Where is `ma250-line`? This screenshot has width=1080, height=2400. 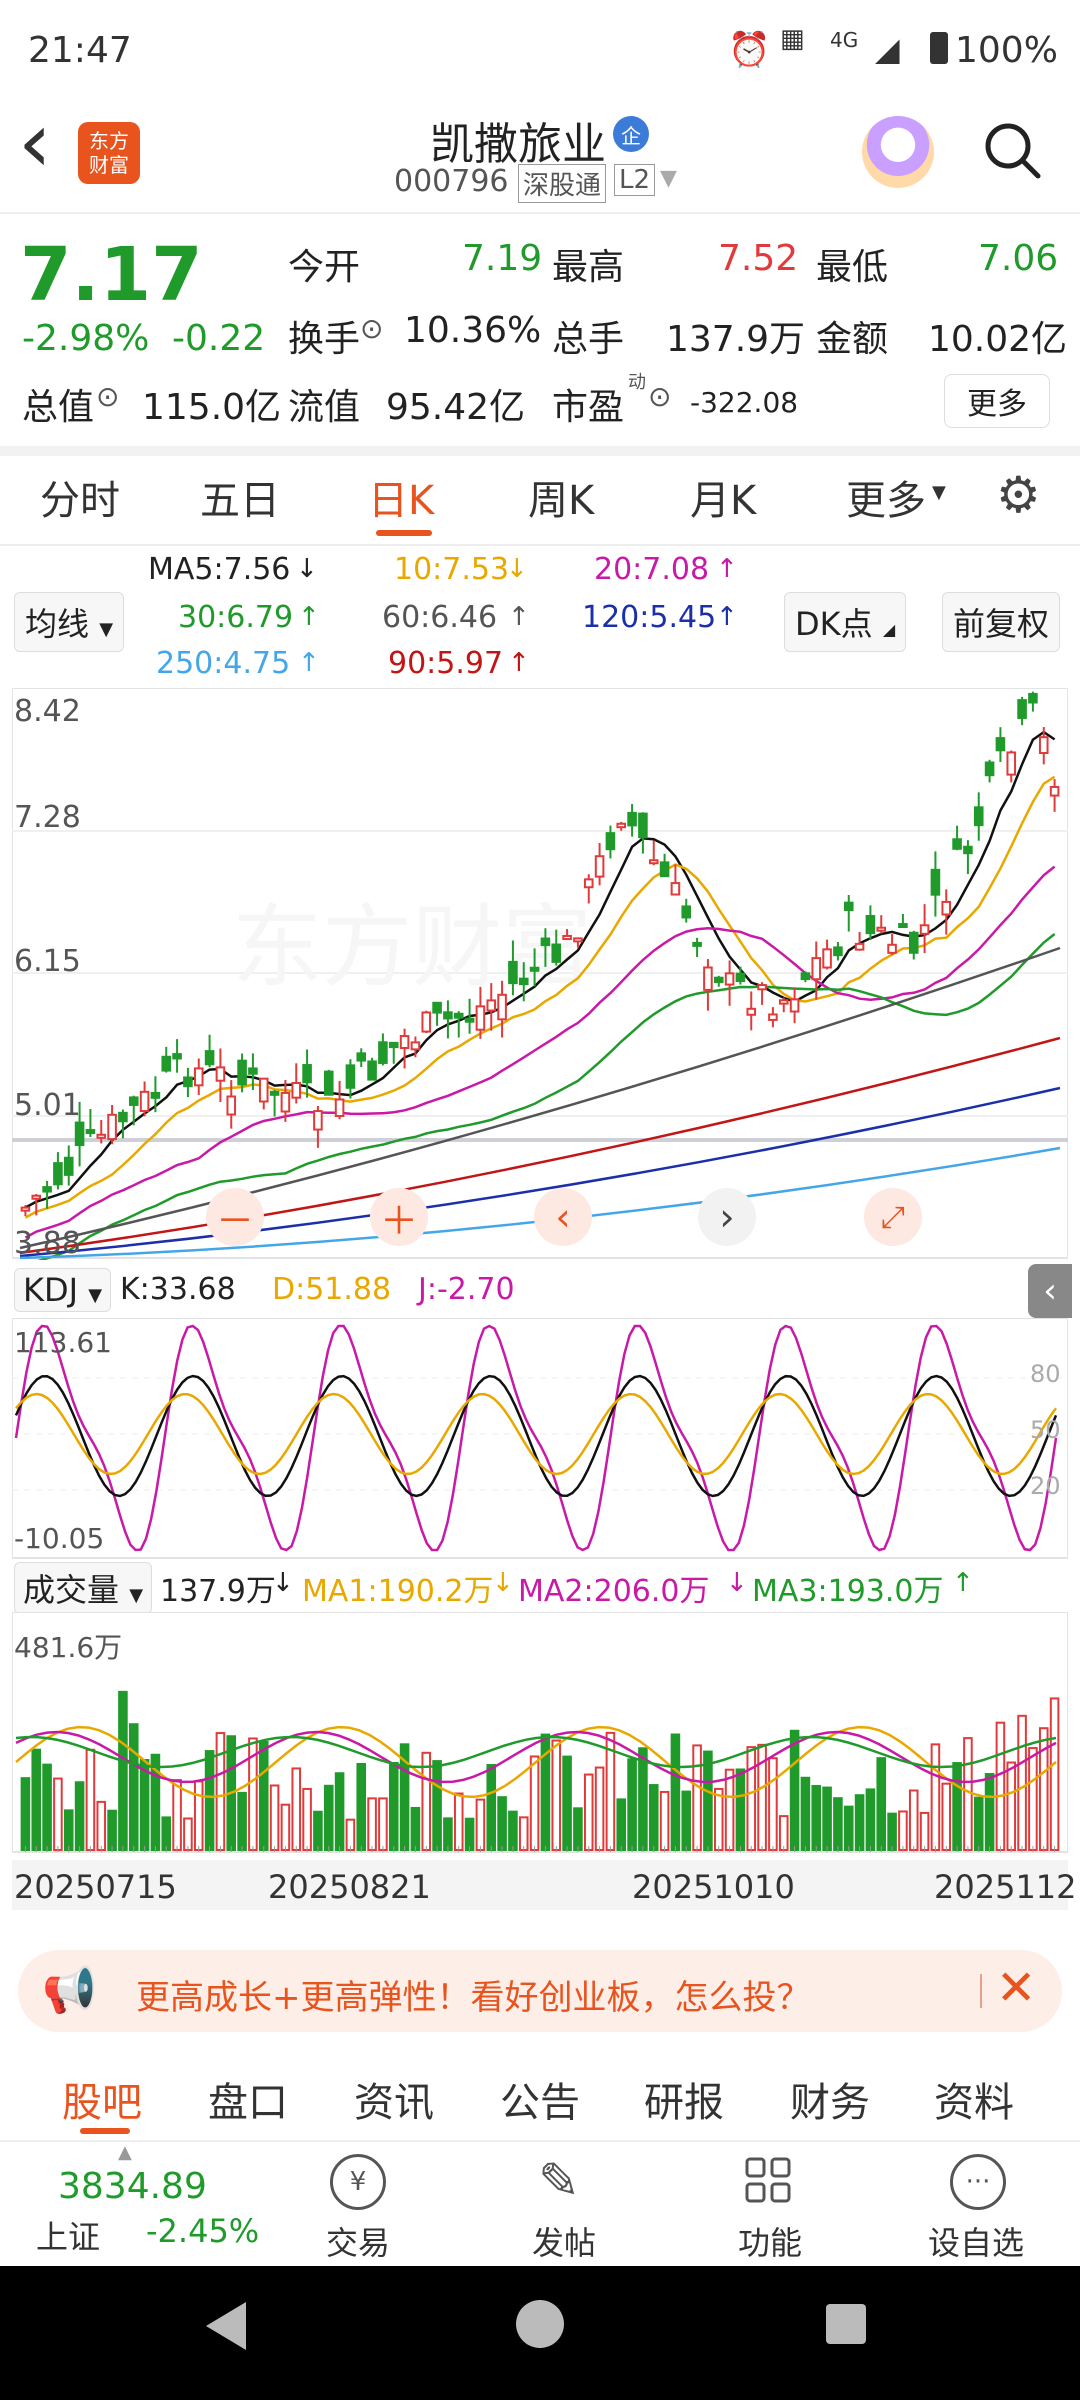
ma250-line is located at coordinates (540, 1203).